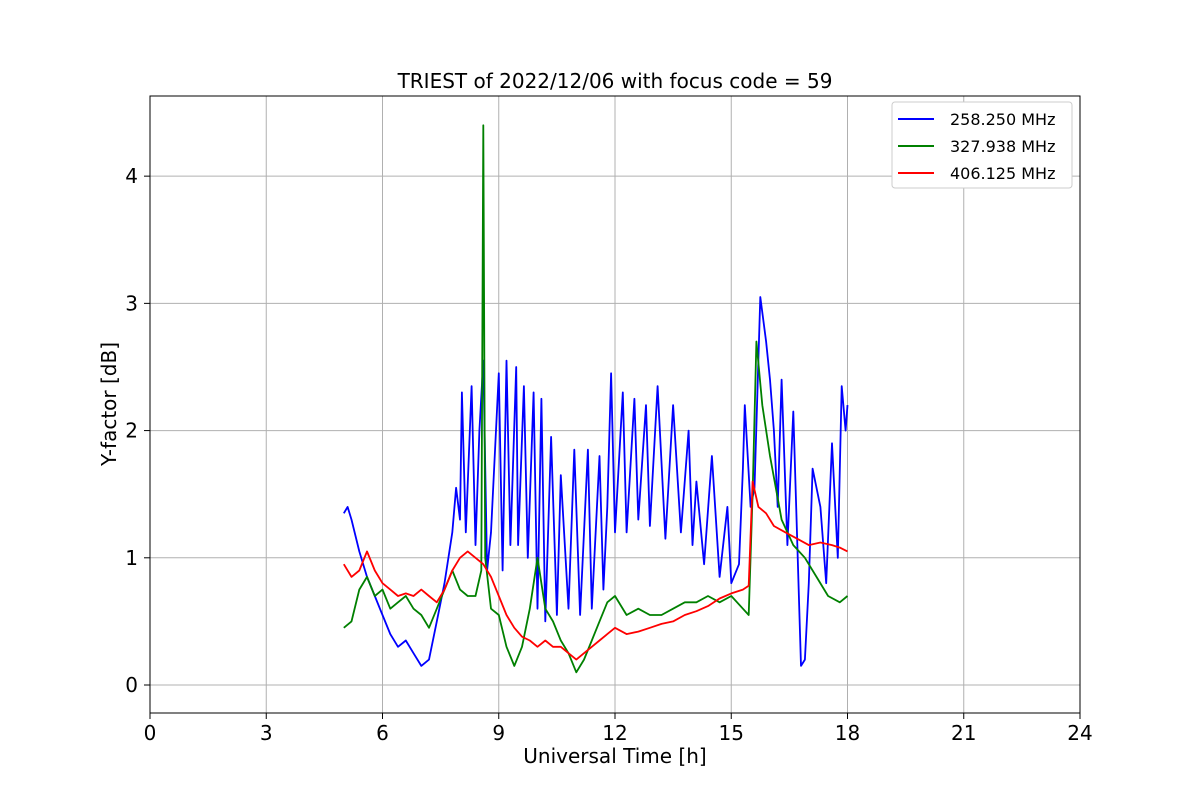  What do you see at coordinates (131, 303) in the screenshot?
I see `y-tick-label: 3` at bounding box center [131, 303].